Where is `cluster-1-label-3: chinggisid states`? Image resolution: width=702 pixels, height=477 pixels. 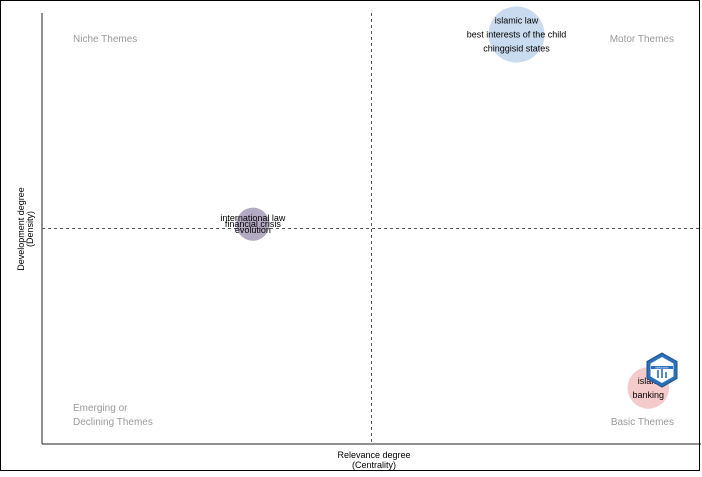
cluster-1-label-3: chinggisid states is located at coordinates (516, 49).